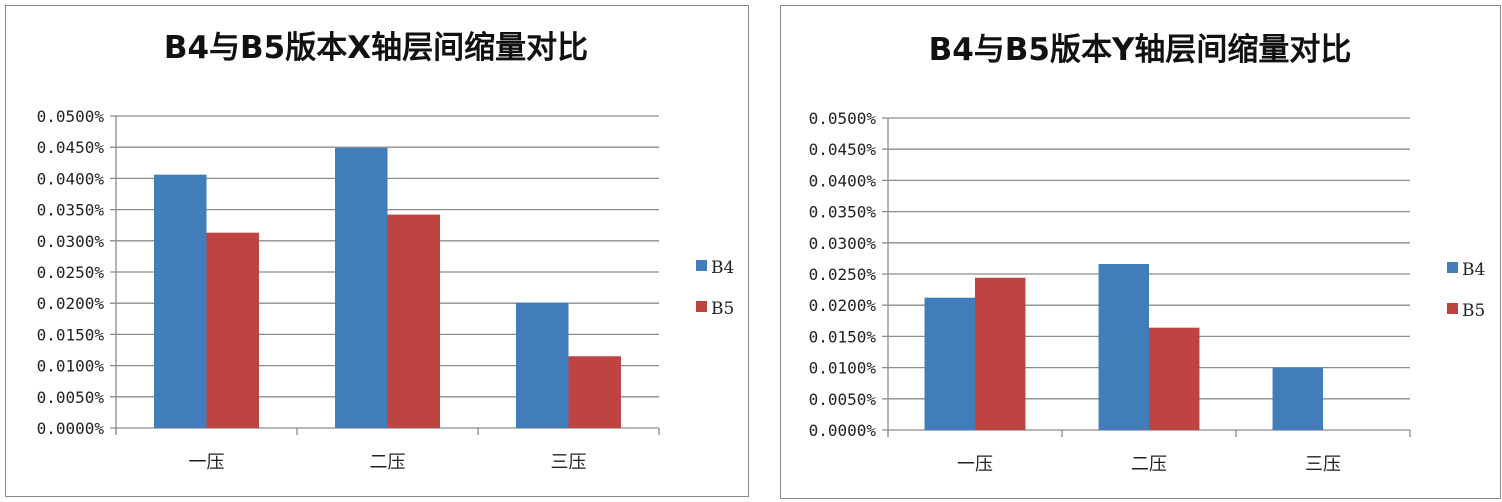 The height and width of the screenshot is (502, 1502). I want to click on chart-title: B4与B5版本X轴层间缩量对比, so click(376, 48).